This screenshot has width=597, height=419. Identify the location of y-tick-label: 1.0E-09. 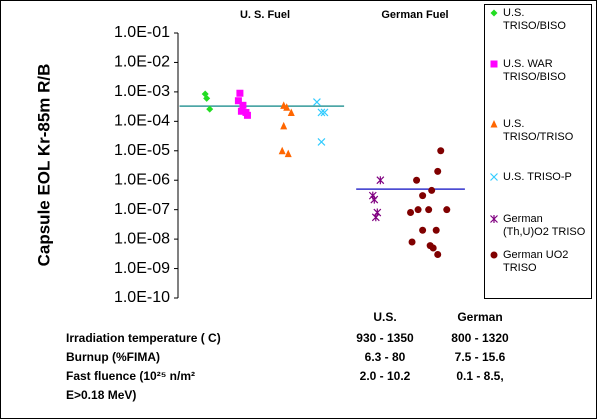
(142, 268).